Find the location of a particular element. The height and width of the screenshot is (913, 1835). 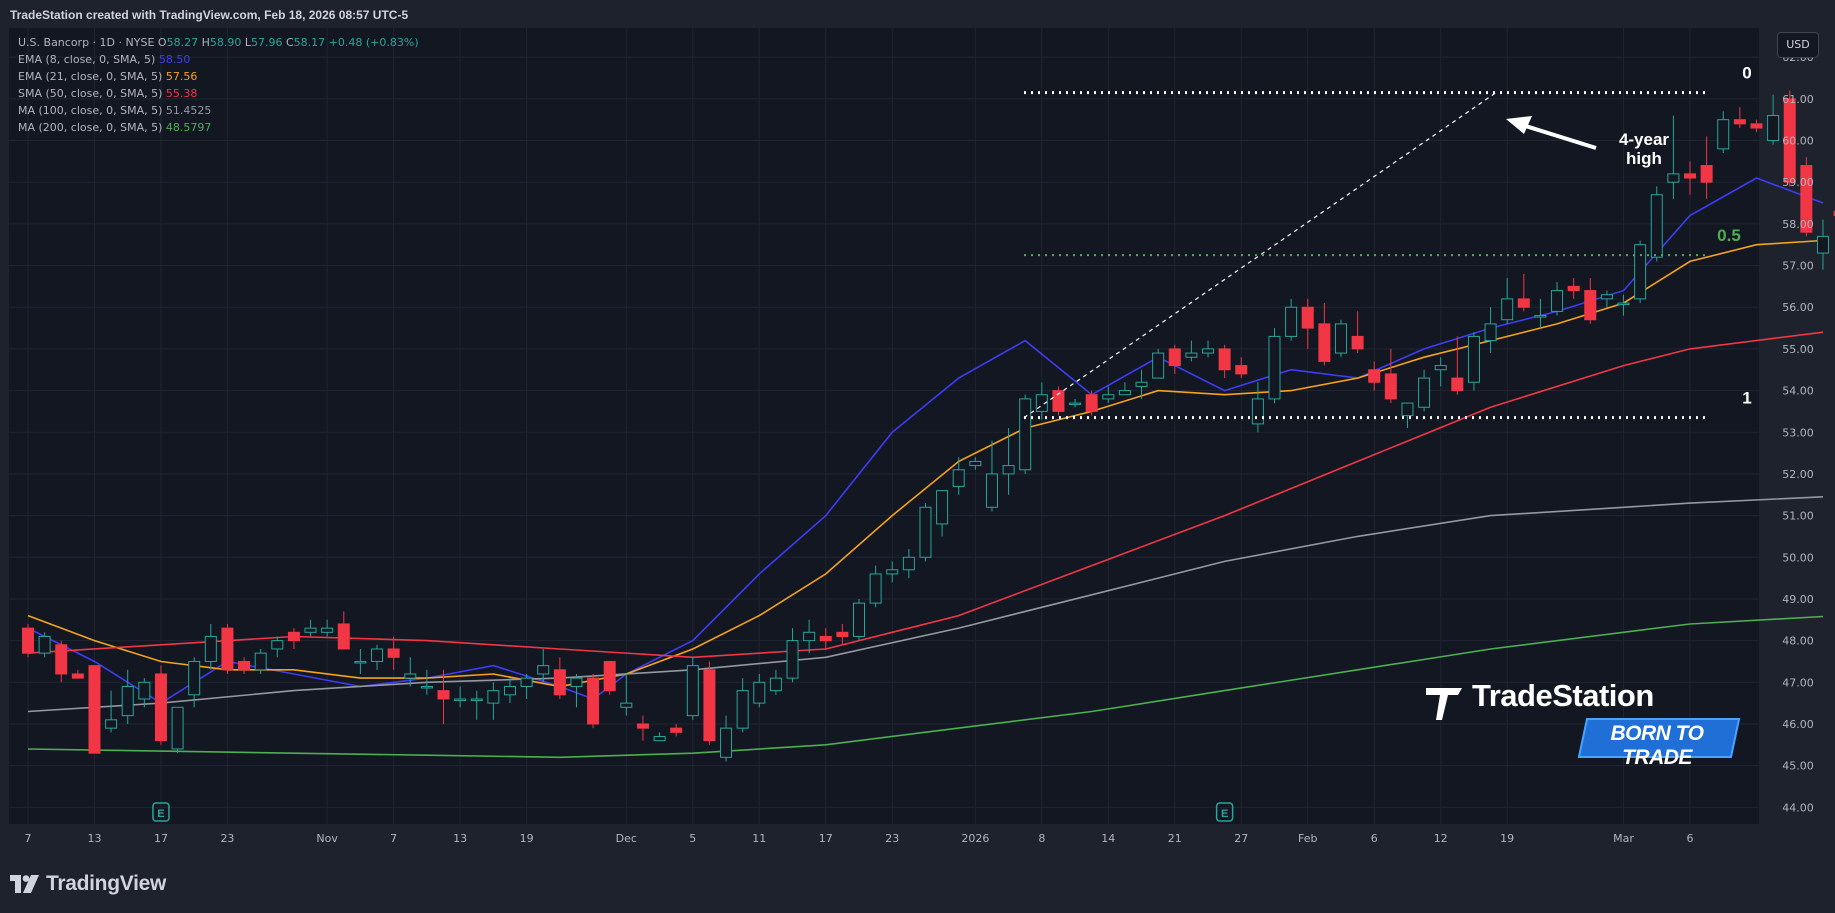

ohlc-values: O58.27 H58.90 L57.96 C58.17 is located at coordinates (243, 42).